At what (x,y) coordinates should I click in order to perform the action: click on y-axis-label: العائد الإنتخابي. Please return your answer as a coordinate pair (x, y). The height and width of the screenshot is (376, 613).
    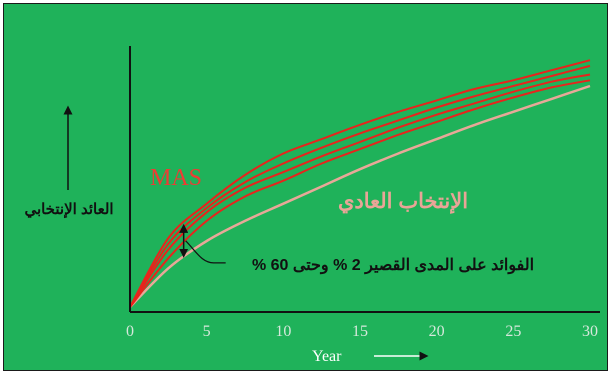
    Looking at the image, I should click on (68, 210).